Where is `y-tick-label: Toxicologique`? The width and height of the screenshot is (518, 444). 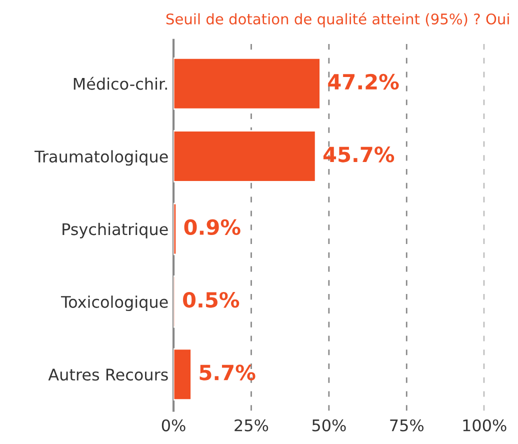
y-tick-label: Toxicologique is located at coordinates (114, 304).